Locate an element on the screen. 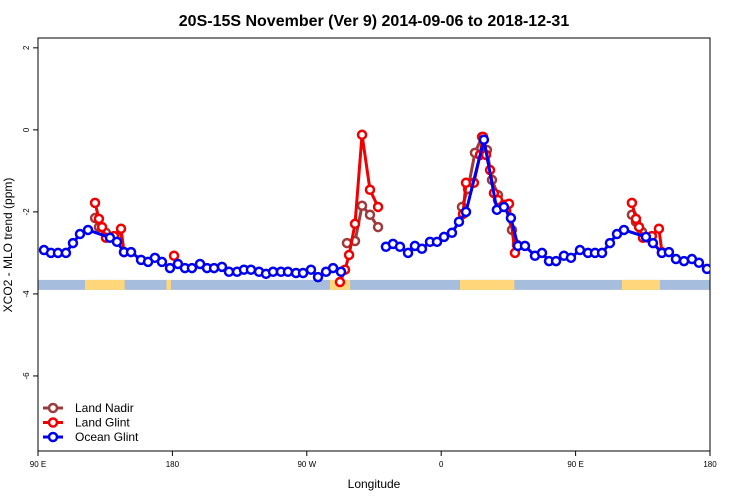 Image resolution: width=750 pixels, height=500 pixels. y-tick-label: 2 is located at coordinates (26, 47).